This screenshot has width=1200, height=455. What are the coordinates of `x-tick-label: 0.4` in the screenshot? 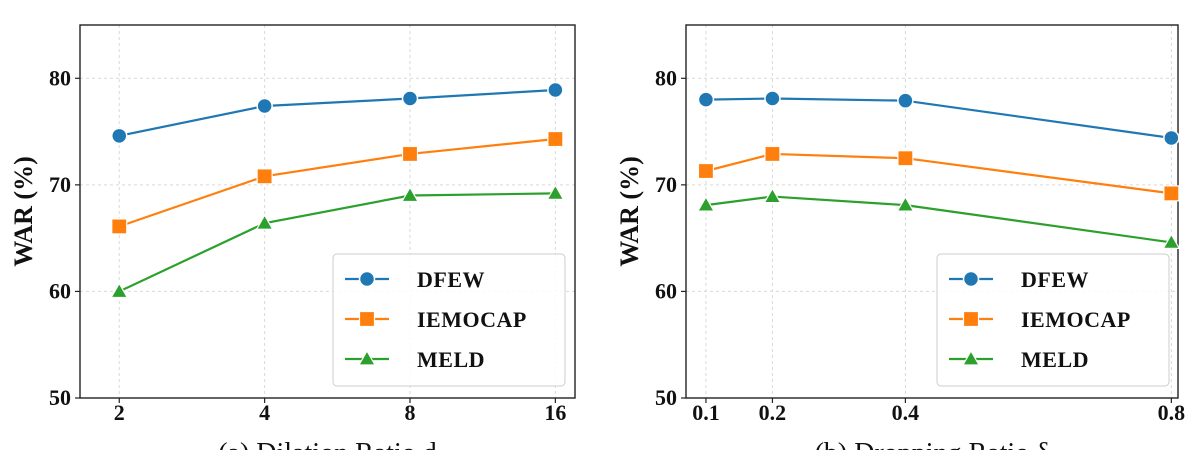 It's located at (906, 412).